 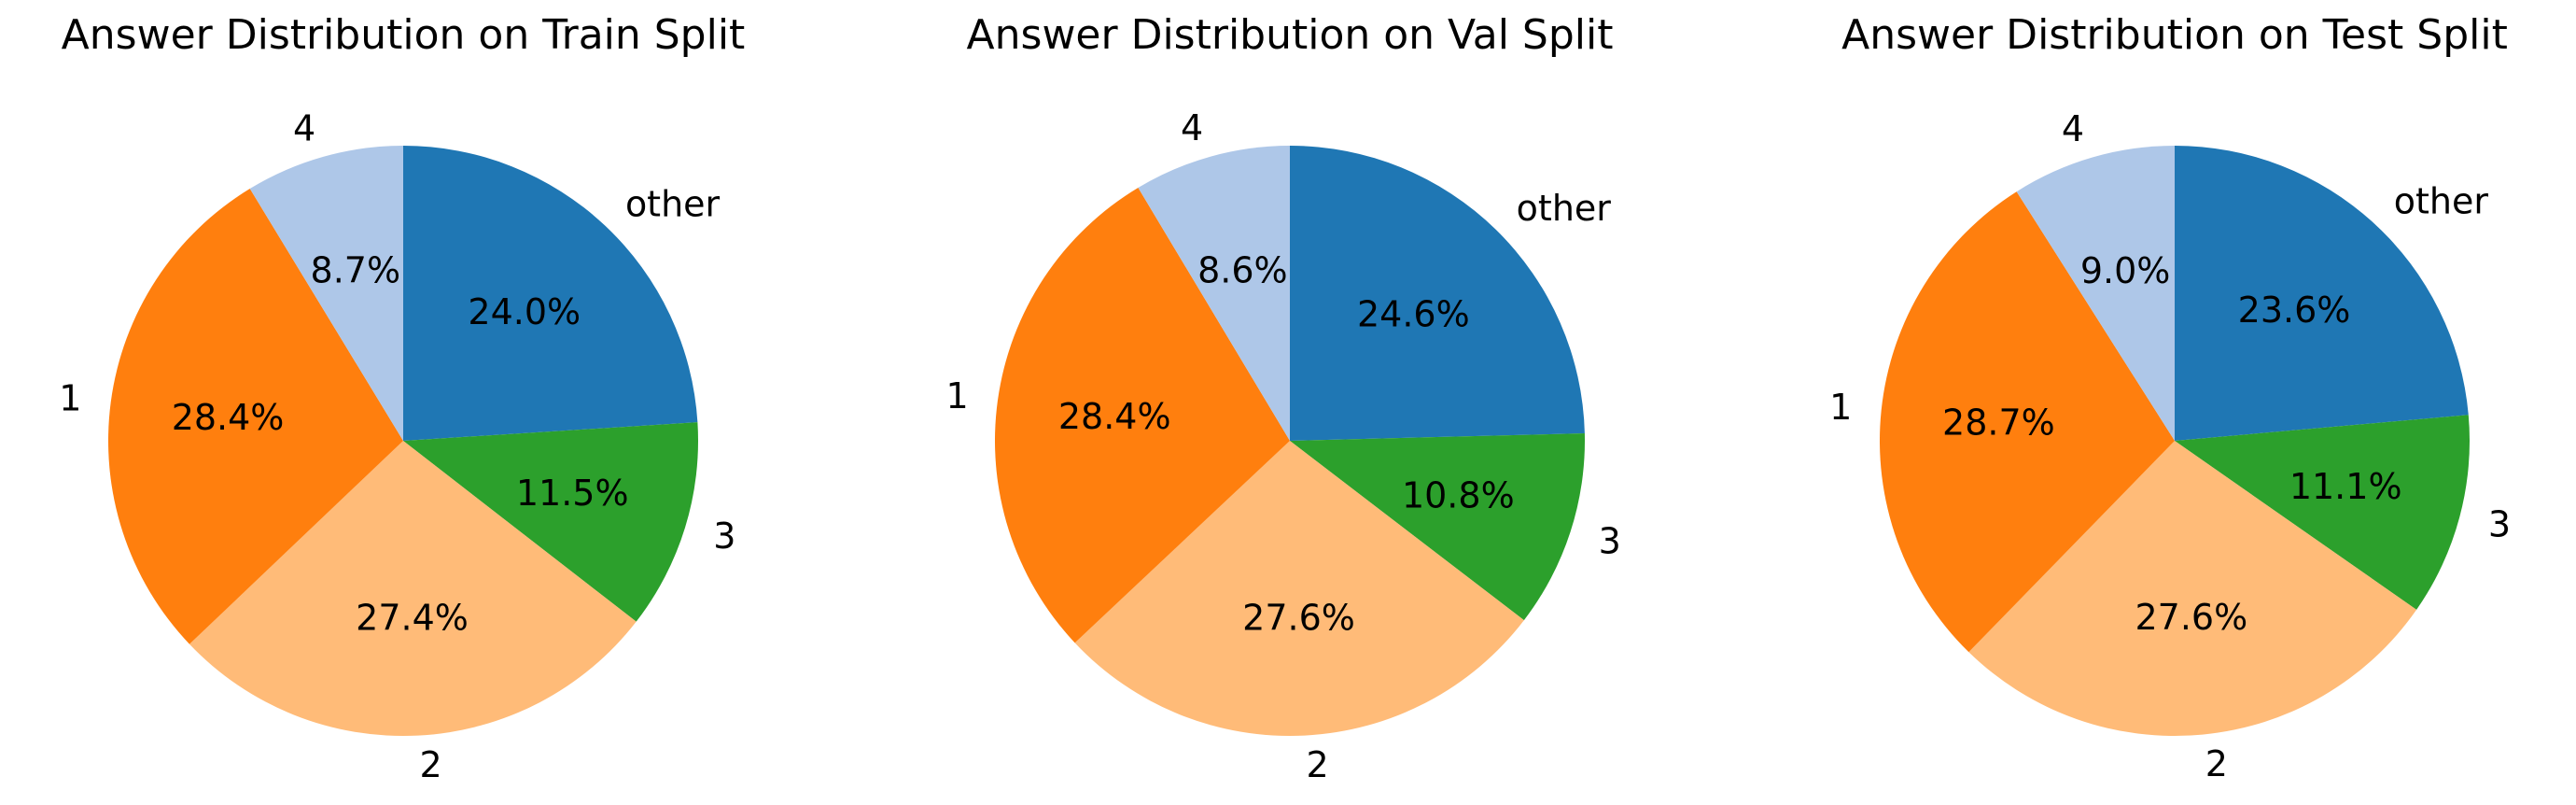 I want to click on slice-percent-label: 23.6%, so click(x=2294, y=310).